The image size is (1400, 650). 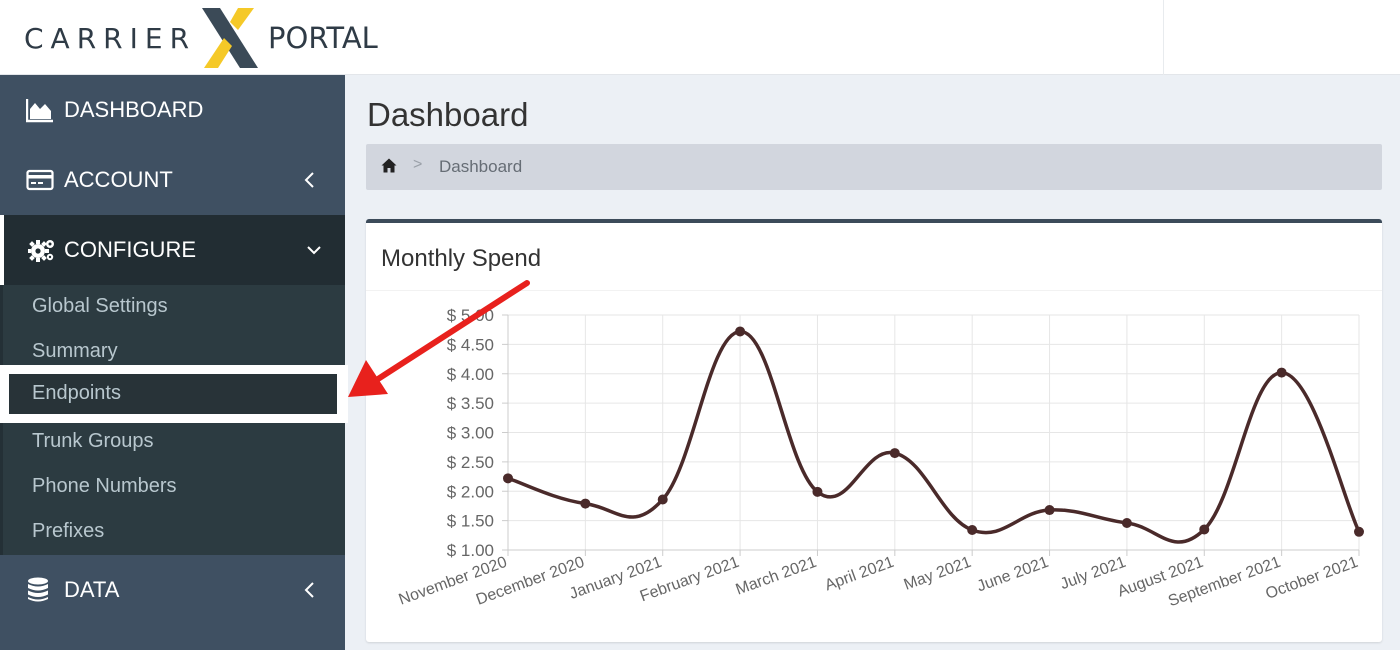 What do you see at coordinates (134, 109) in the screenshot?
I see `sidebar-item-label: DASHBOARD` at bounding box center [134, 109].